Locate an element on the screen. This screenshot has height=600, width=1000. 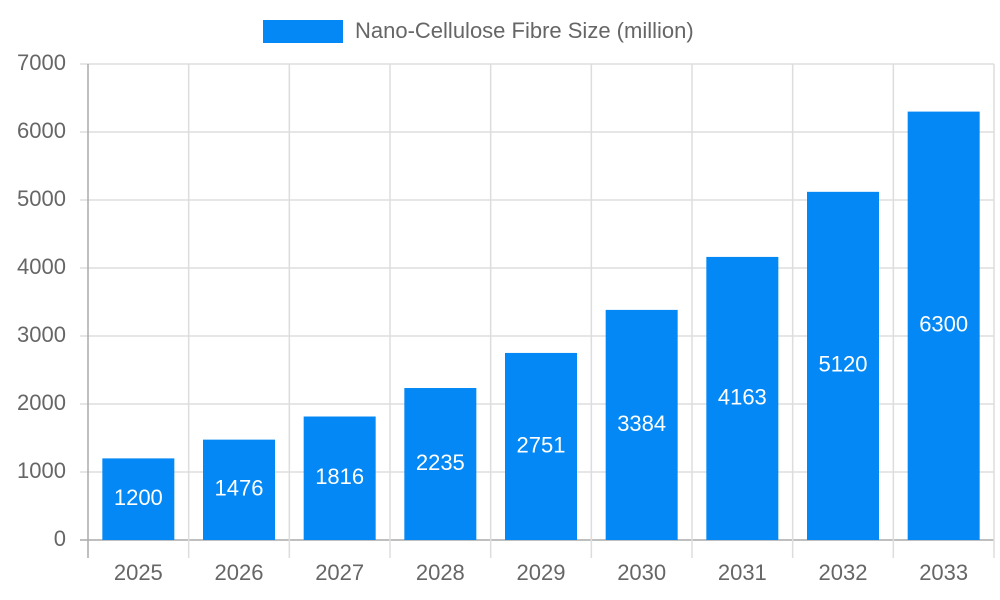
data-label: 2235 is located at coordinates (440, 462).